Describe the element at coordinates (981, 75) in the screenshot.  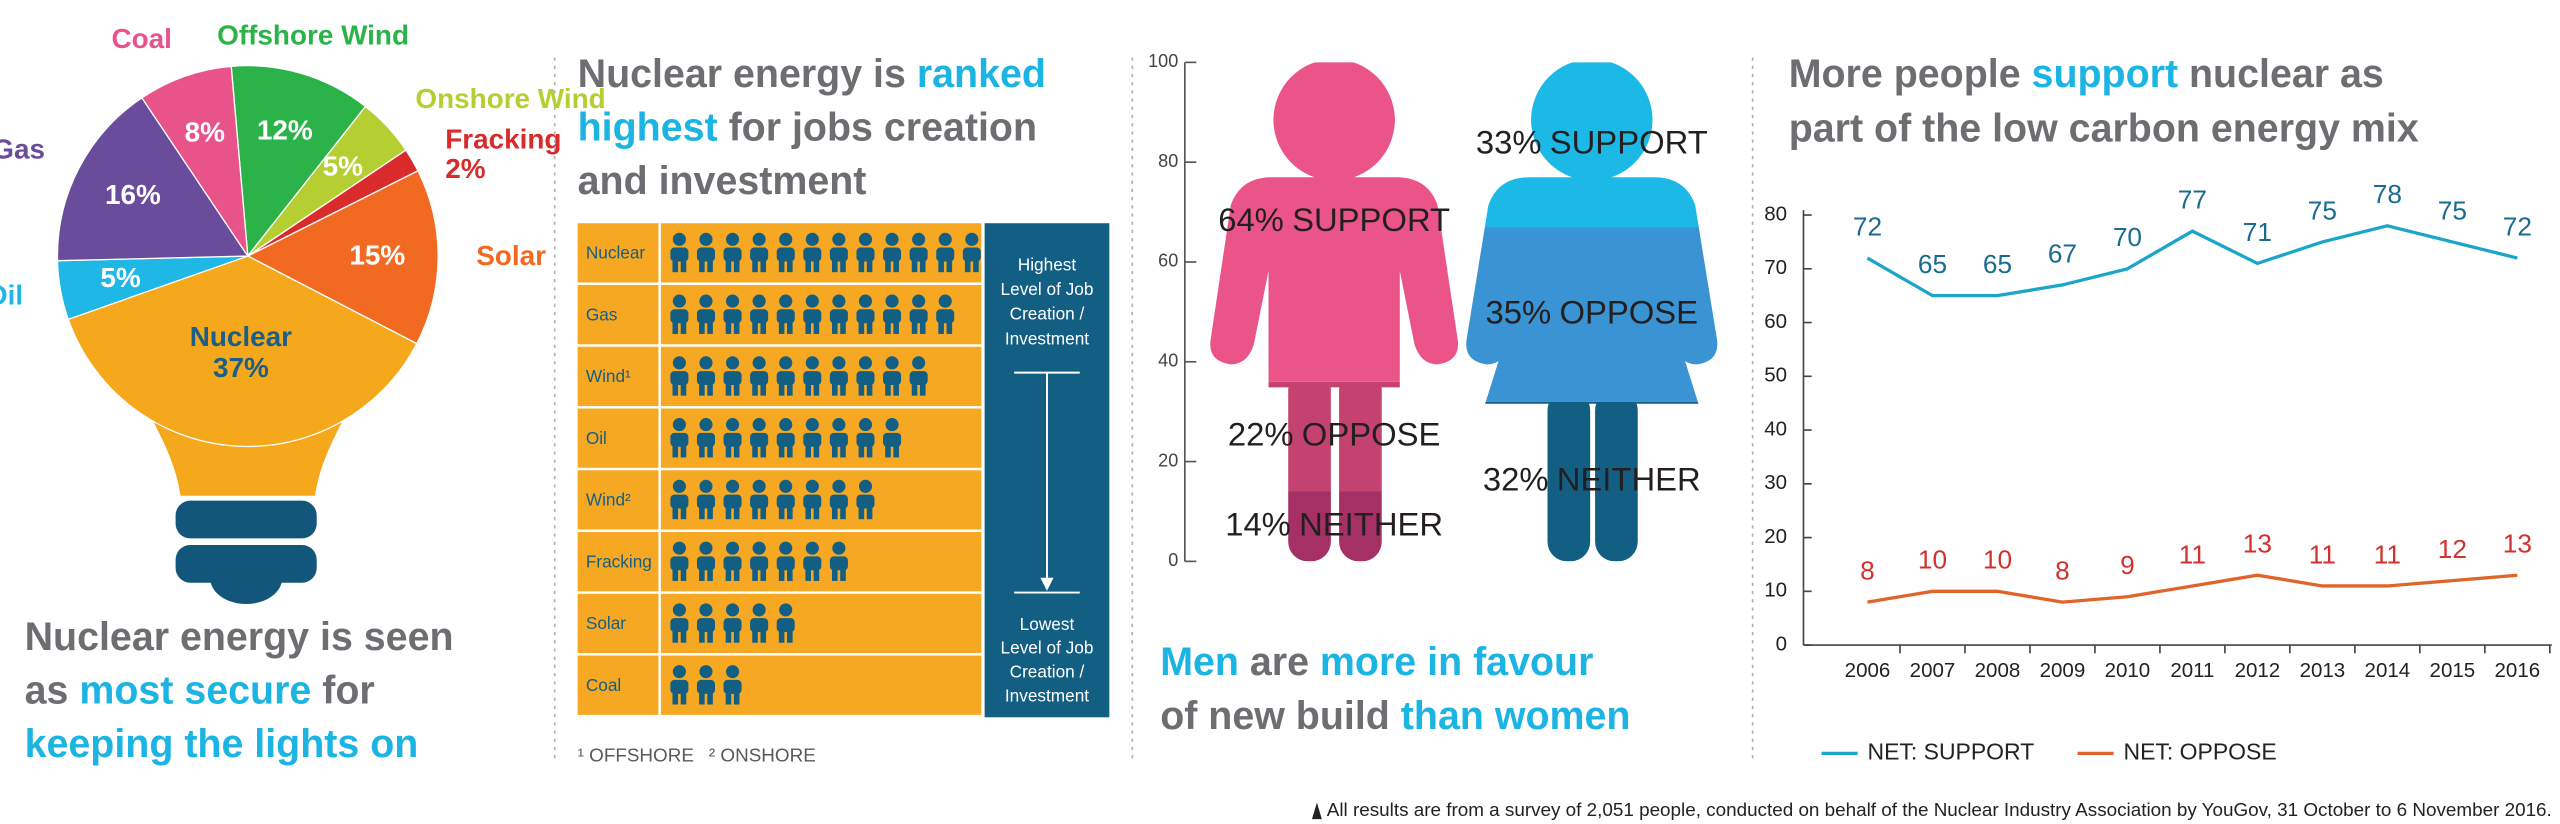
I see `headline-segment: ranked` at that location.